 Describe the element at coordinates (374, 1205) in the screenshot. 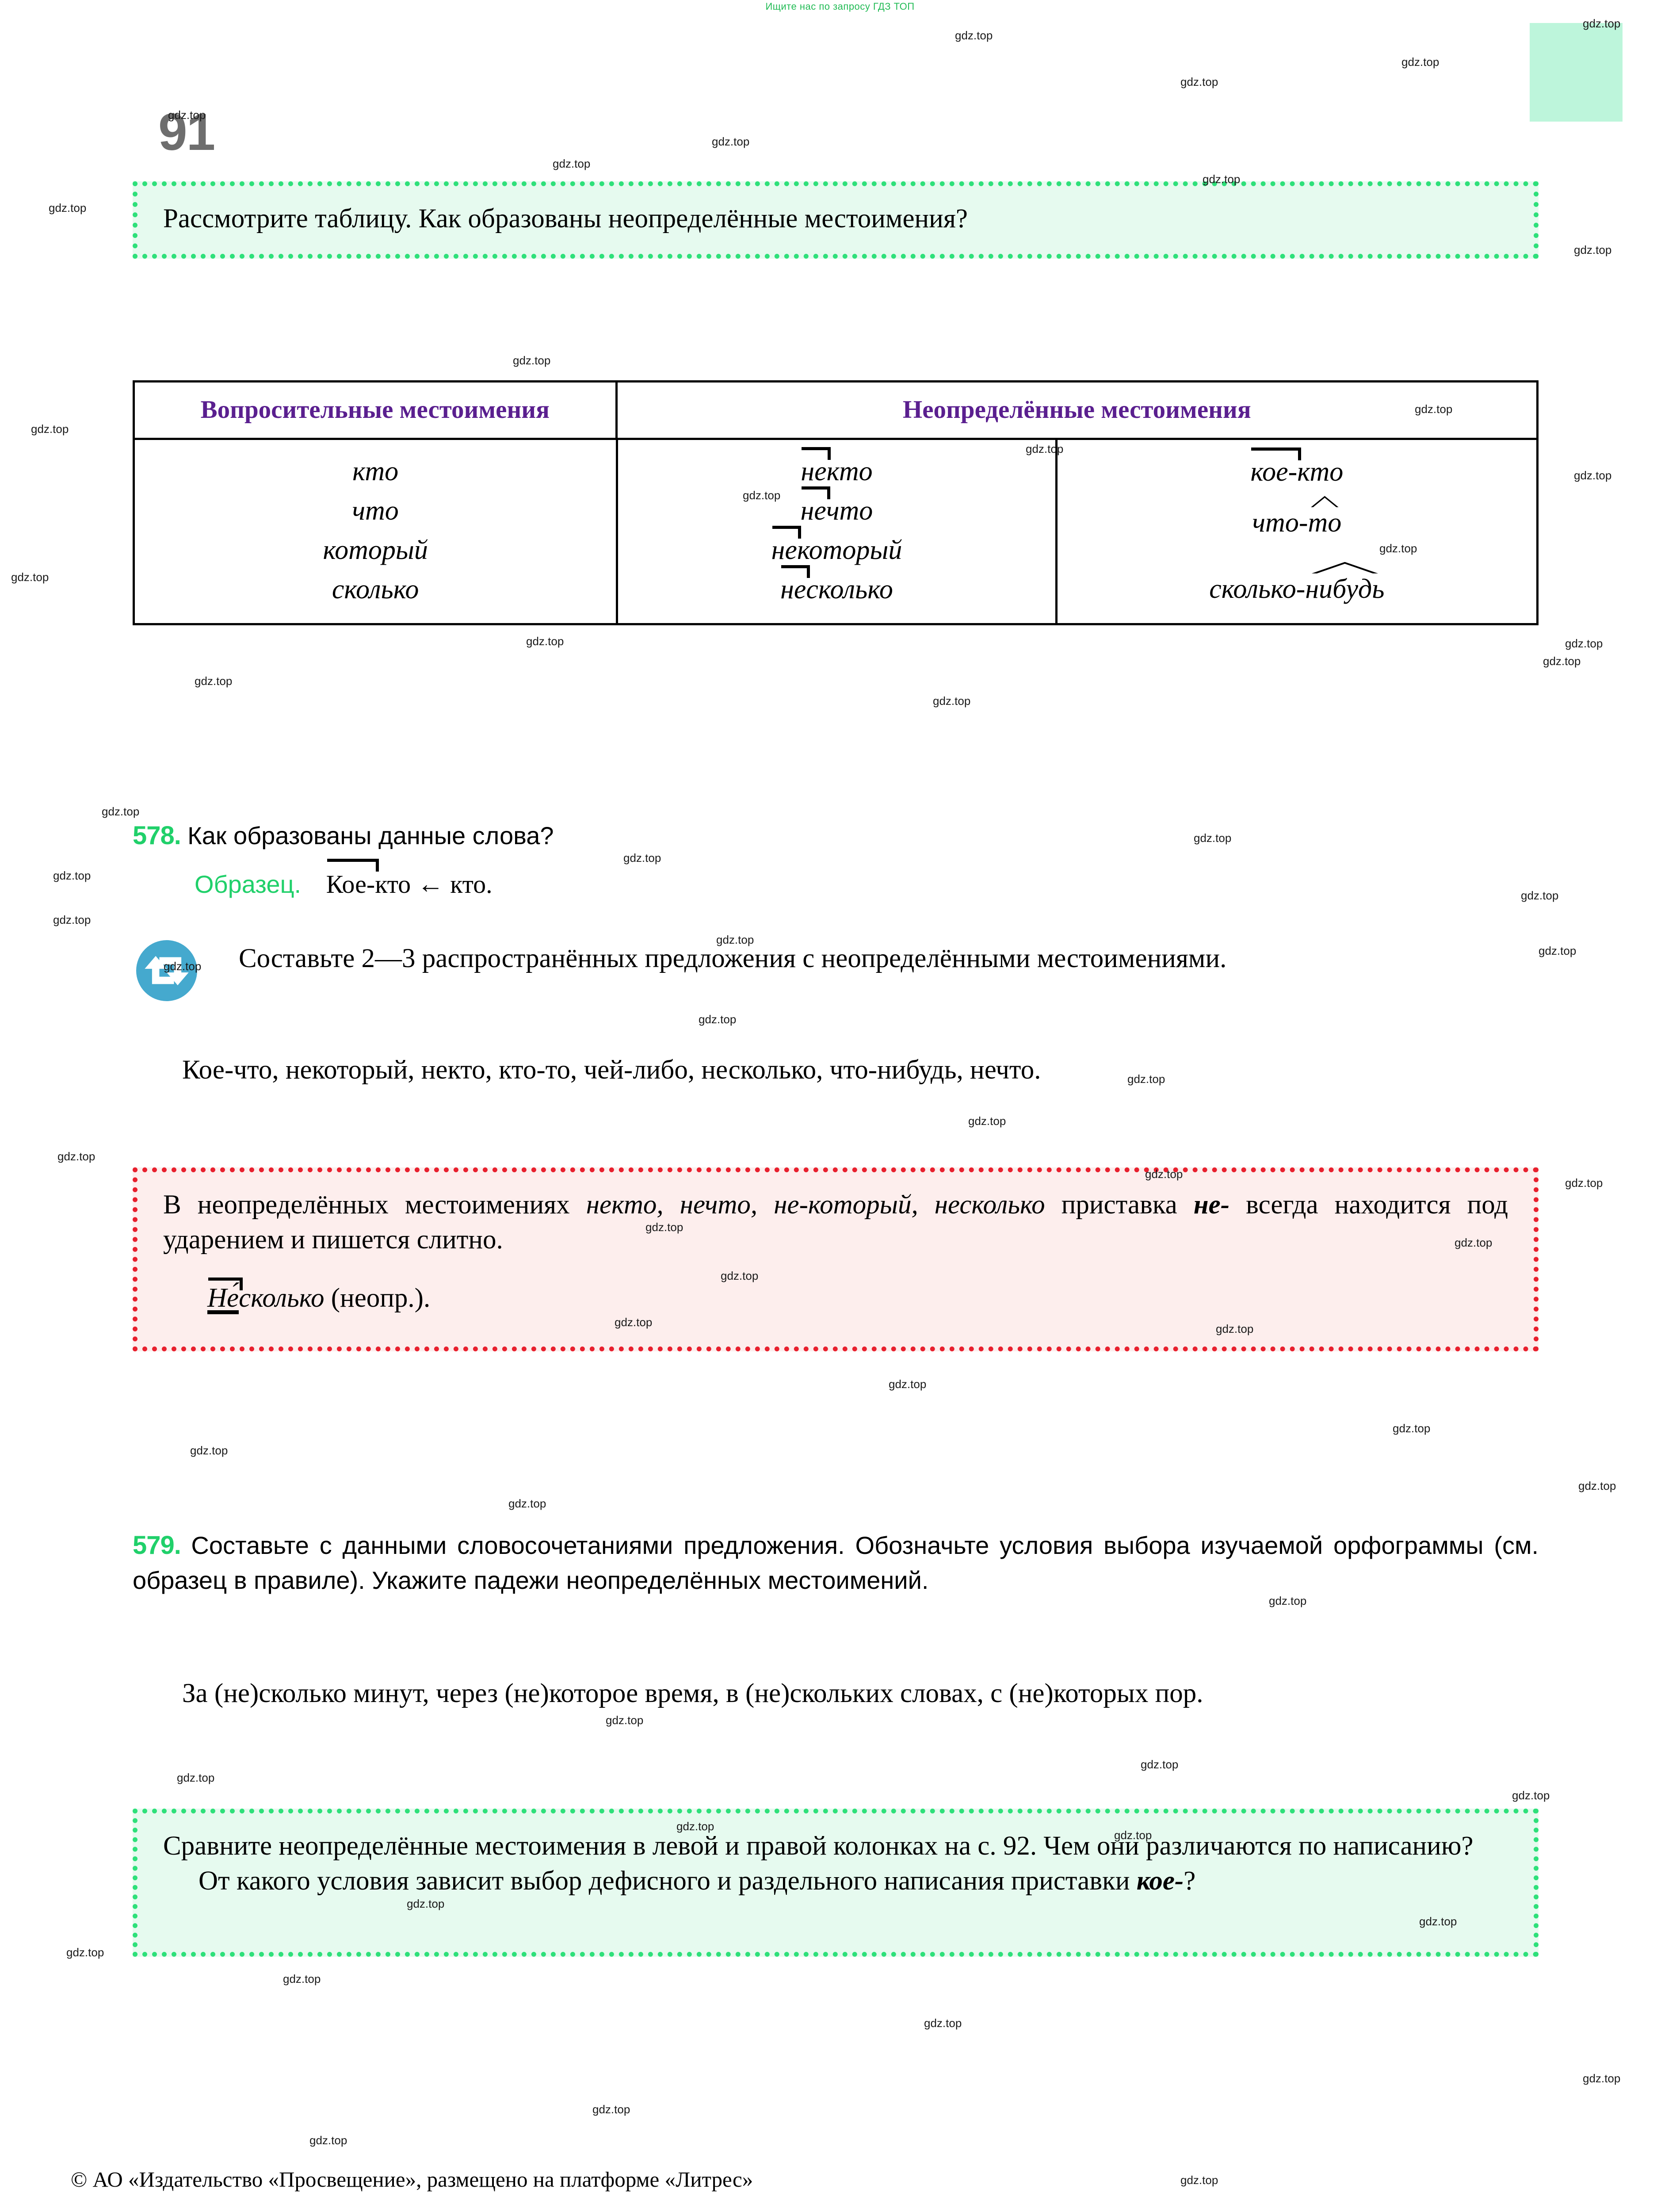

I see `rule-text-part1: В неопределённых местоимениях` at that location.